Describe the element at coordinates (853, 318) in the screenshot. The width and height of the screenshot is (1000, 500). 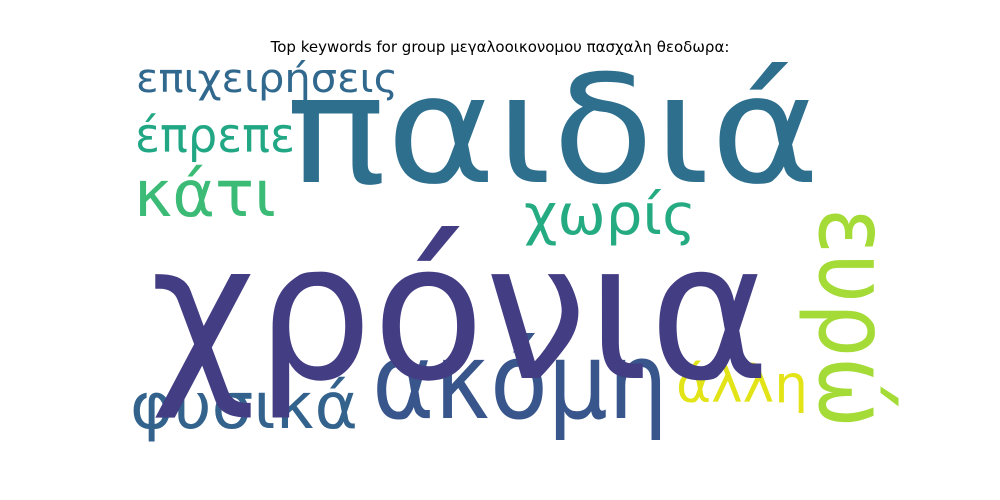
I see `word-3: ευρώ` at that location.